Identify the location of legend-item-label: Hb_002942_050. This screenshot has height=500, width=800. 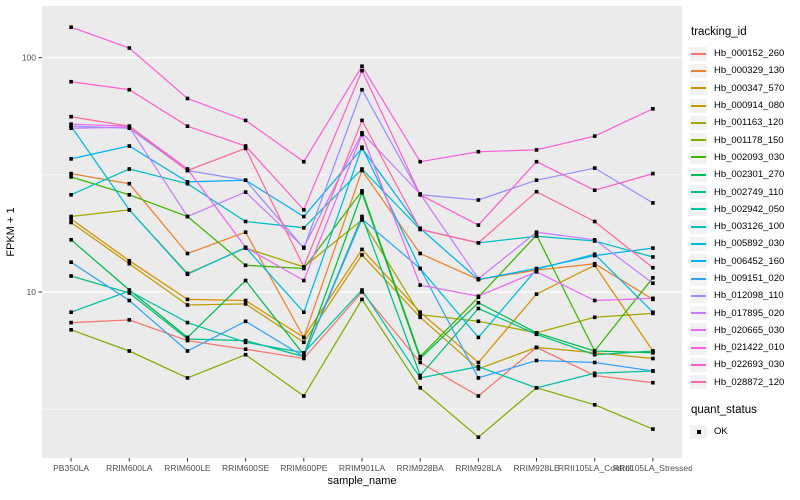
(749, 209).